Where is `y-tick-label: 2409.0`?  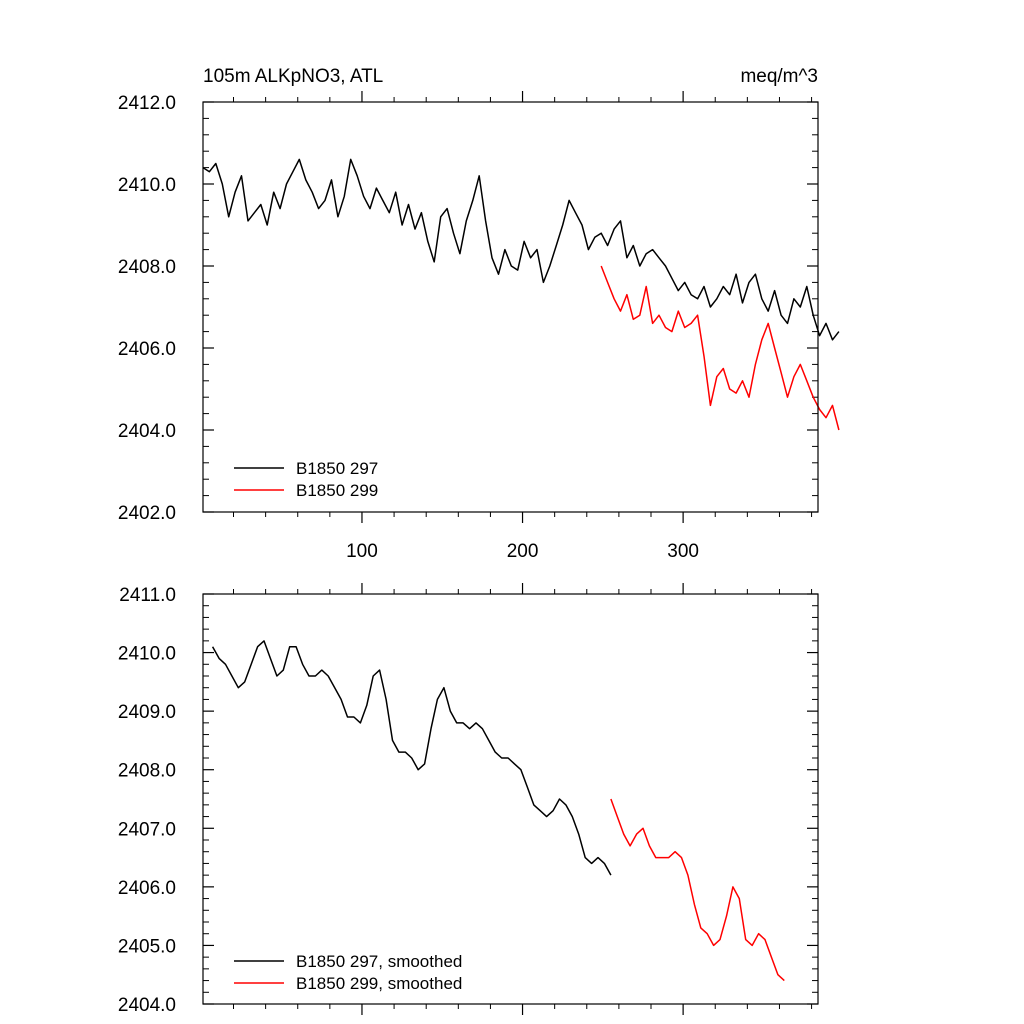
y-tick-label: 2409.0 is located at coordinates (147, 712).